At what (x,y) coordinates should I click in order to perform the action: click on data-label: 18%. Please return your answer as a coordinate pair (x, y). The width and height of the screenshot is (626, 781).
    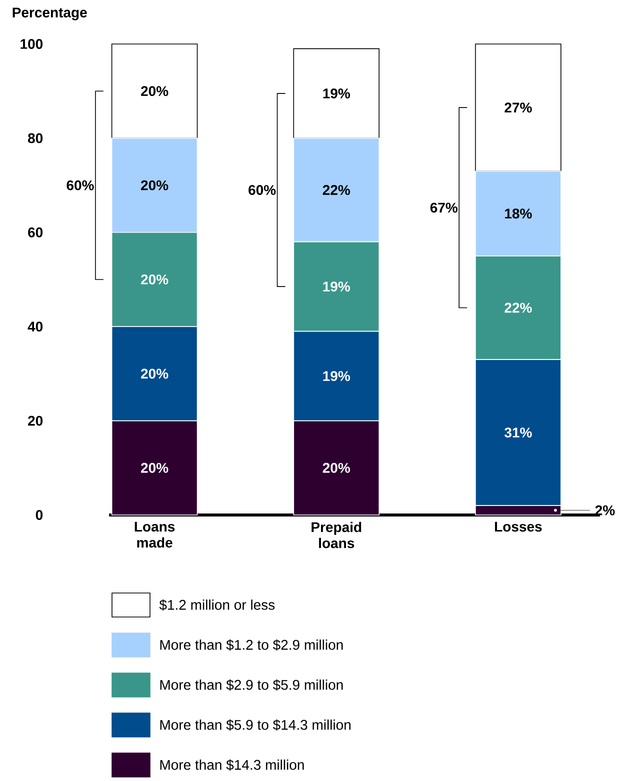
    Looking at the image, I should click on (518, 213).